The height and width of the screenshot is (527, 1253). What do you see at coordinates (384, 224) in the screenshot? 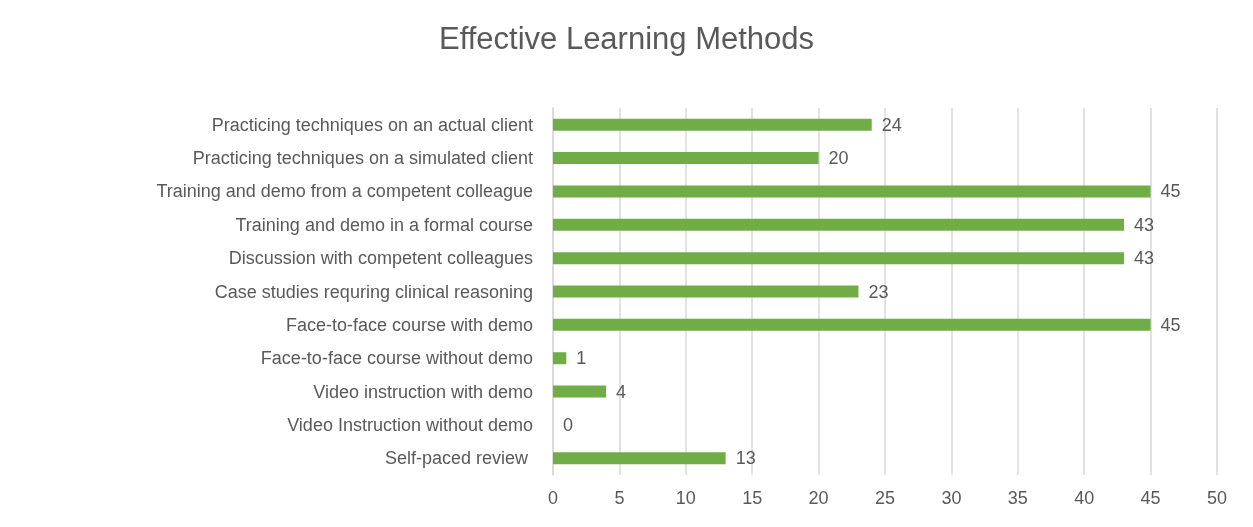
I see `y-tick-label: Training and demo in a formal course` at bounding box center [384, 224].